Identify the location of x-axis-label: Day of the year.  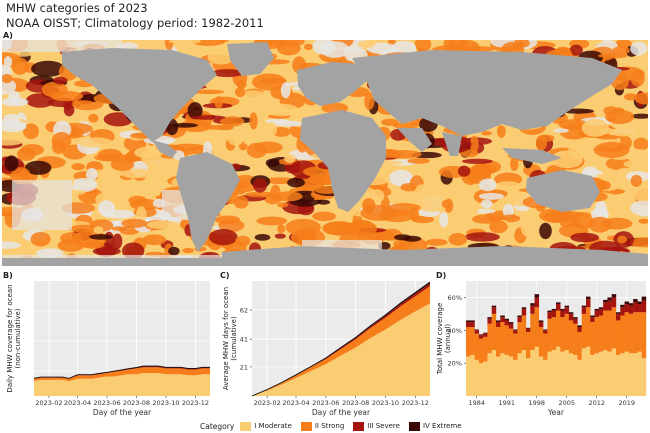
(341, 412).